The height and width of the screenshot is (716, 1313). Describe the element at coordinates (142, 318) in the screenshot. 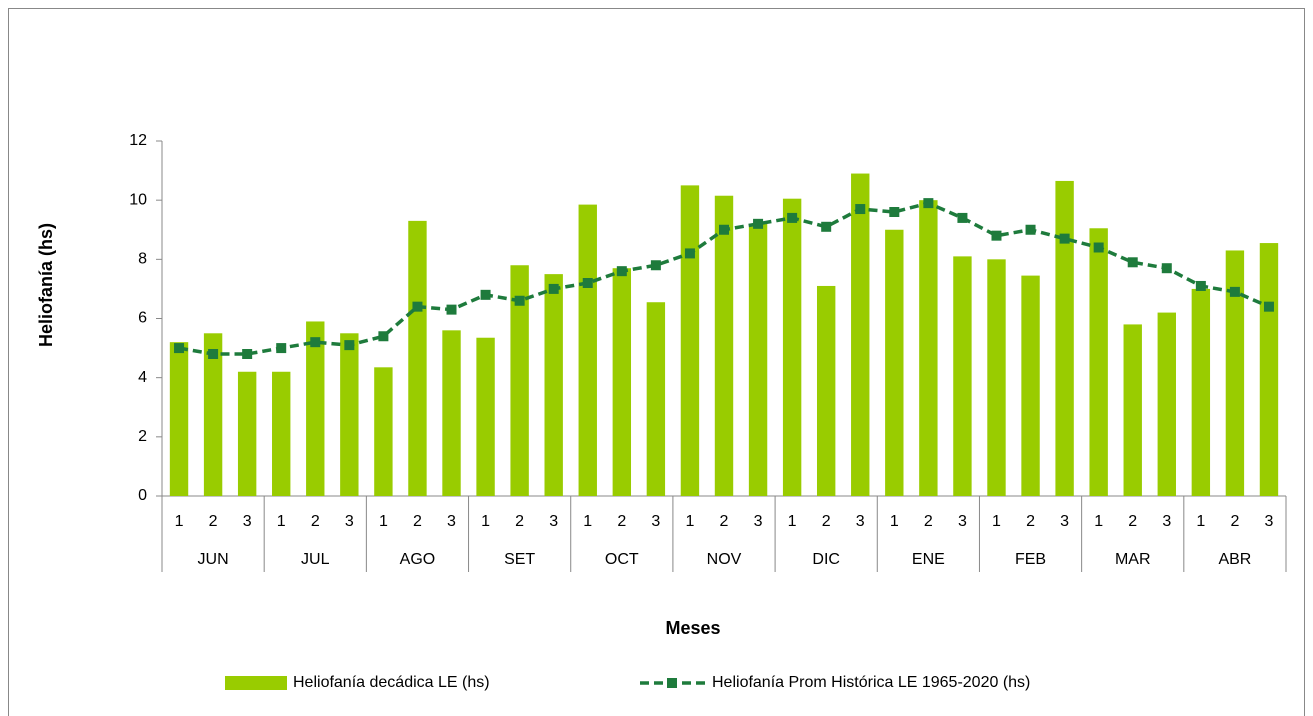

I see `y-tick-label: 6` at that location.